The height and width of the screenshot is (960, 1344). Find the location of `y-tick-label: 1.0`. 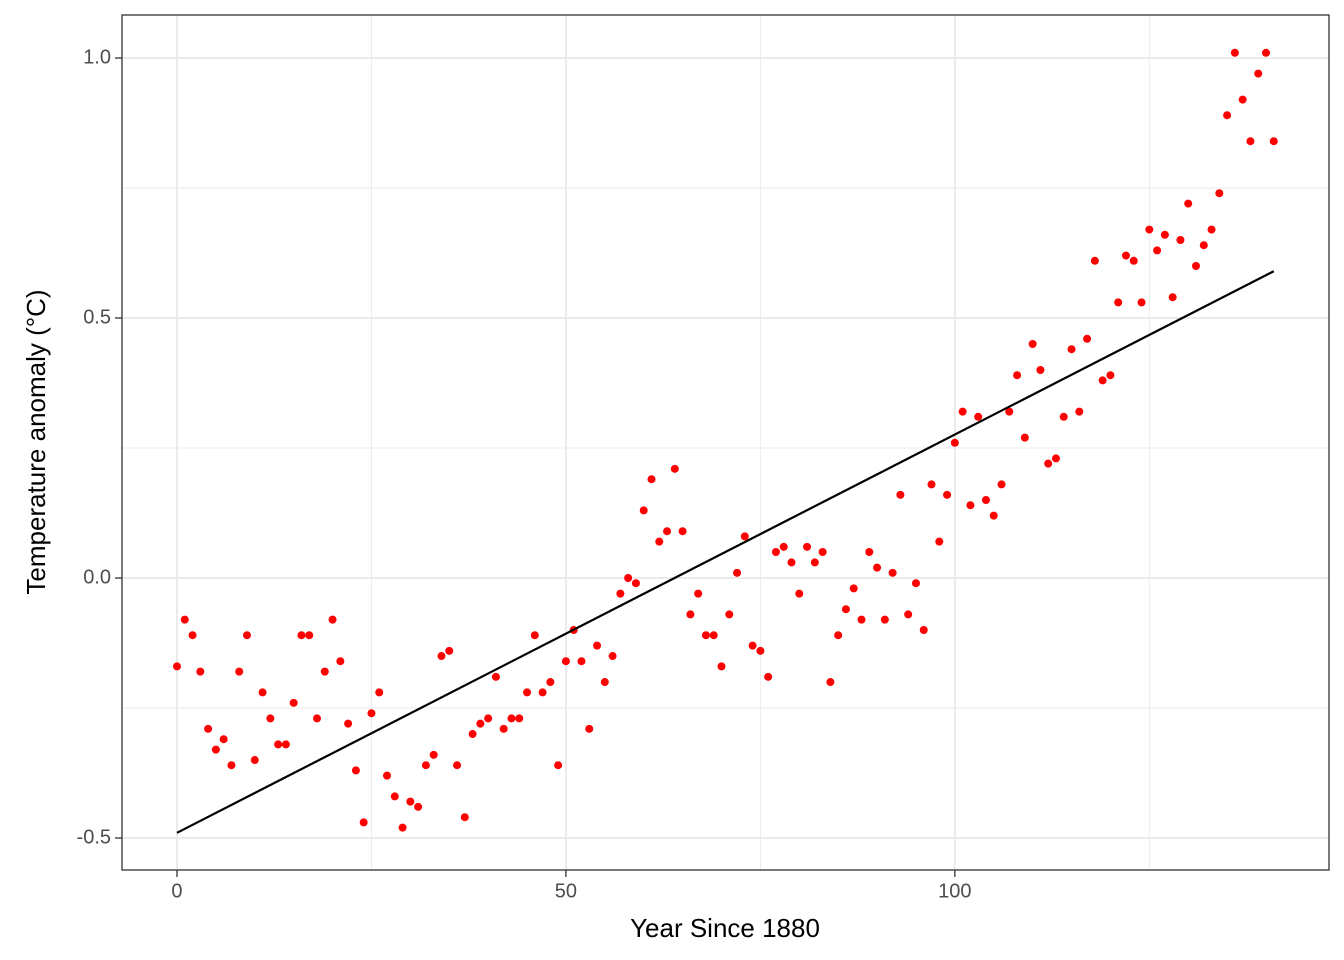

y-tick-label: 1.0 is located at coordinates (97, 57).